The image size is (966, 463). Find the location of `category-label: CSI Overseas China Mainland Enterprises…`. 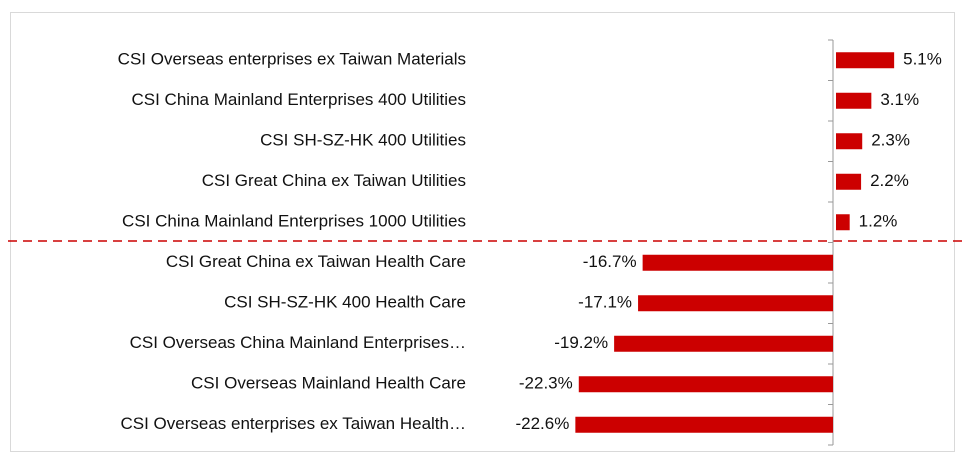

category-label: CSI Overseas China Mainland Enterprises… is located at coordinates (298, 342).